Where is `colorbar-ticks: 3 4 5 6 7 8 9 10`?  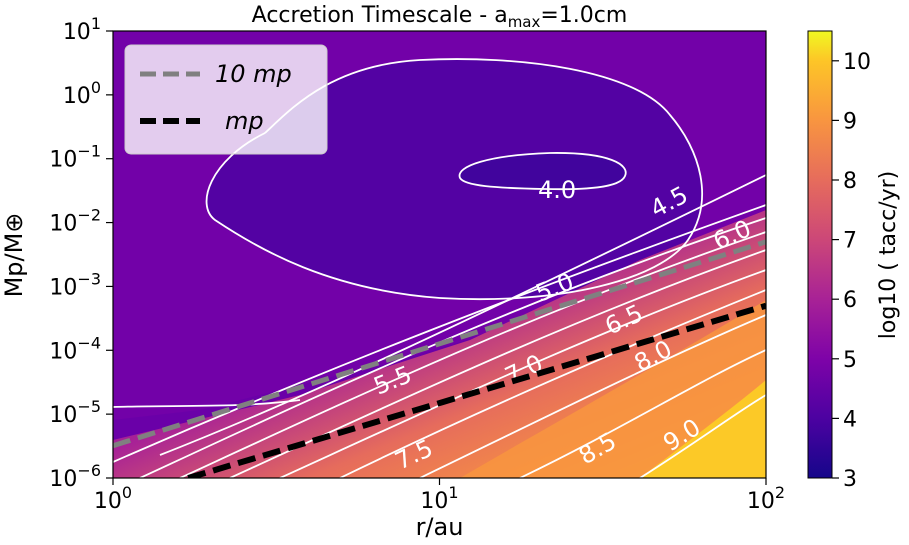 colorbar-ticks: 3 4 5 6 7 8 9 10 is located at coordinates (851, 271).